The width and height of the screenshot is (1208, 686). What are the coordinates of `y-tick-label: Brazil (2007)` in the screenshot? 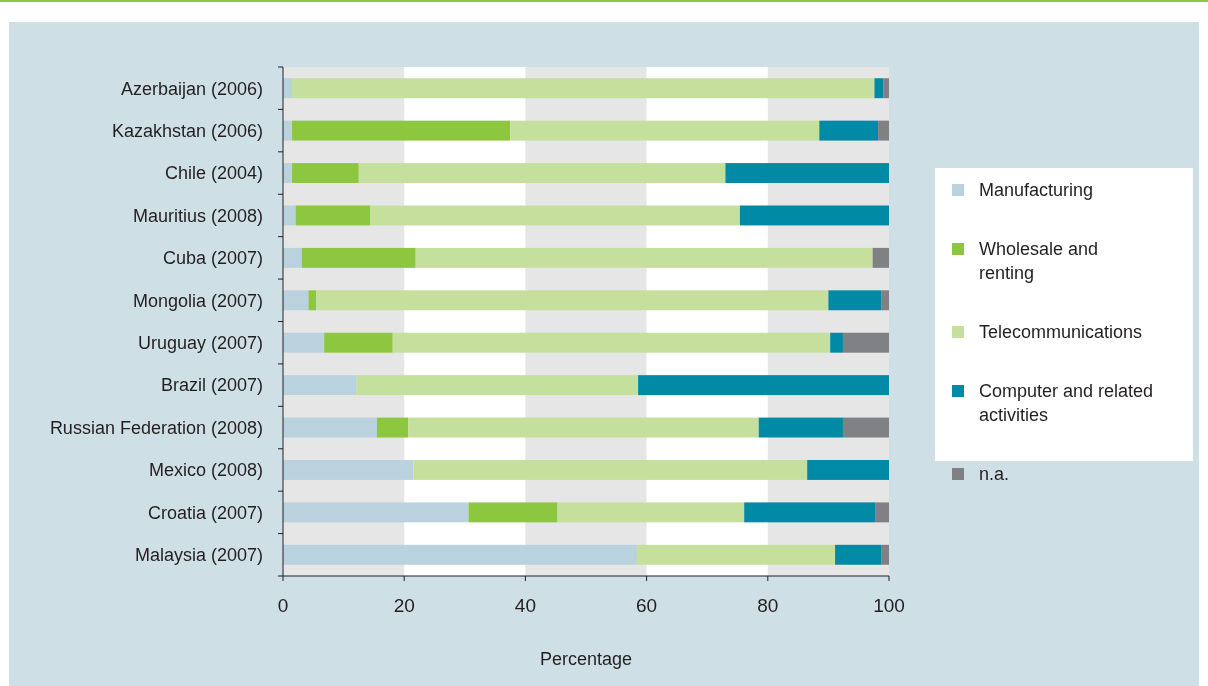 It's located at (211, 385).